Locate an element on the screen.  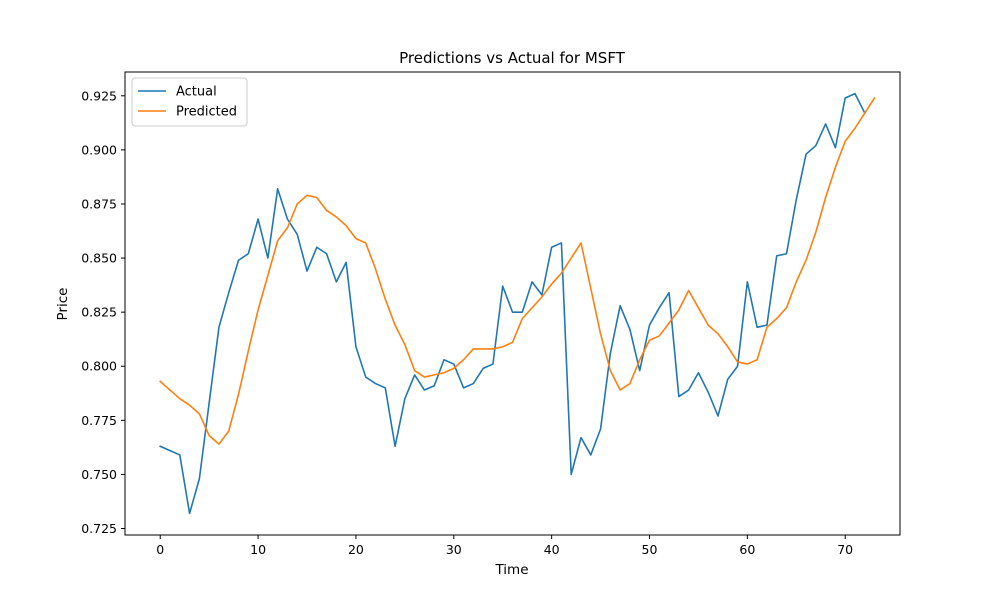
y-tick-label: 0.825 is located at coordinates (99, 312).